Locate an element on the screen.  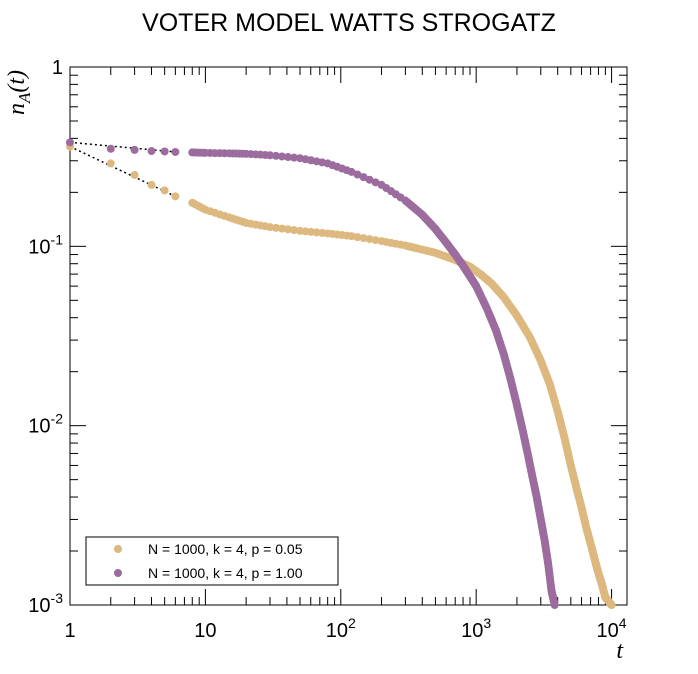
x-axis-label: t is located at coordinates (620, 651).